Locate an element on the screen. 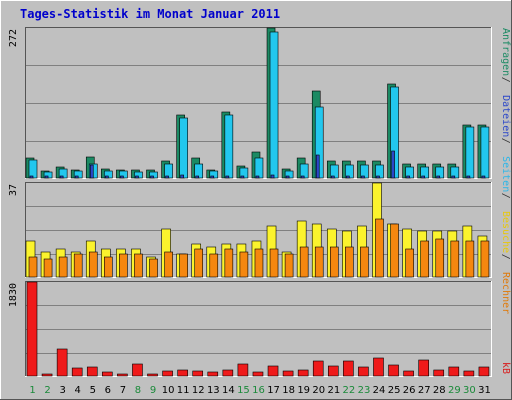 This screenshot has height=400, width=512. axis-max-label-middle: 37 is located at coordinates (13, 190).